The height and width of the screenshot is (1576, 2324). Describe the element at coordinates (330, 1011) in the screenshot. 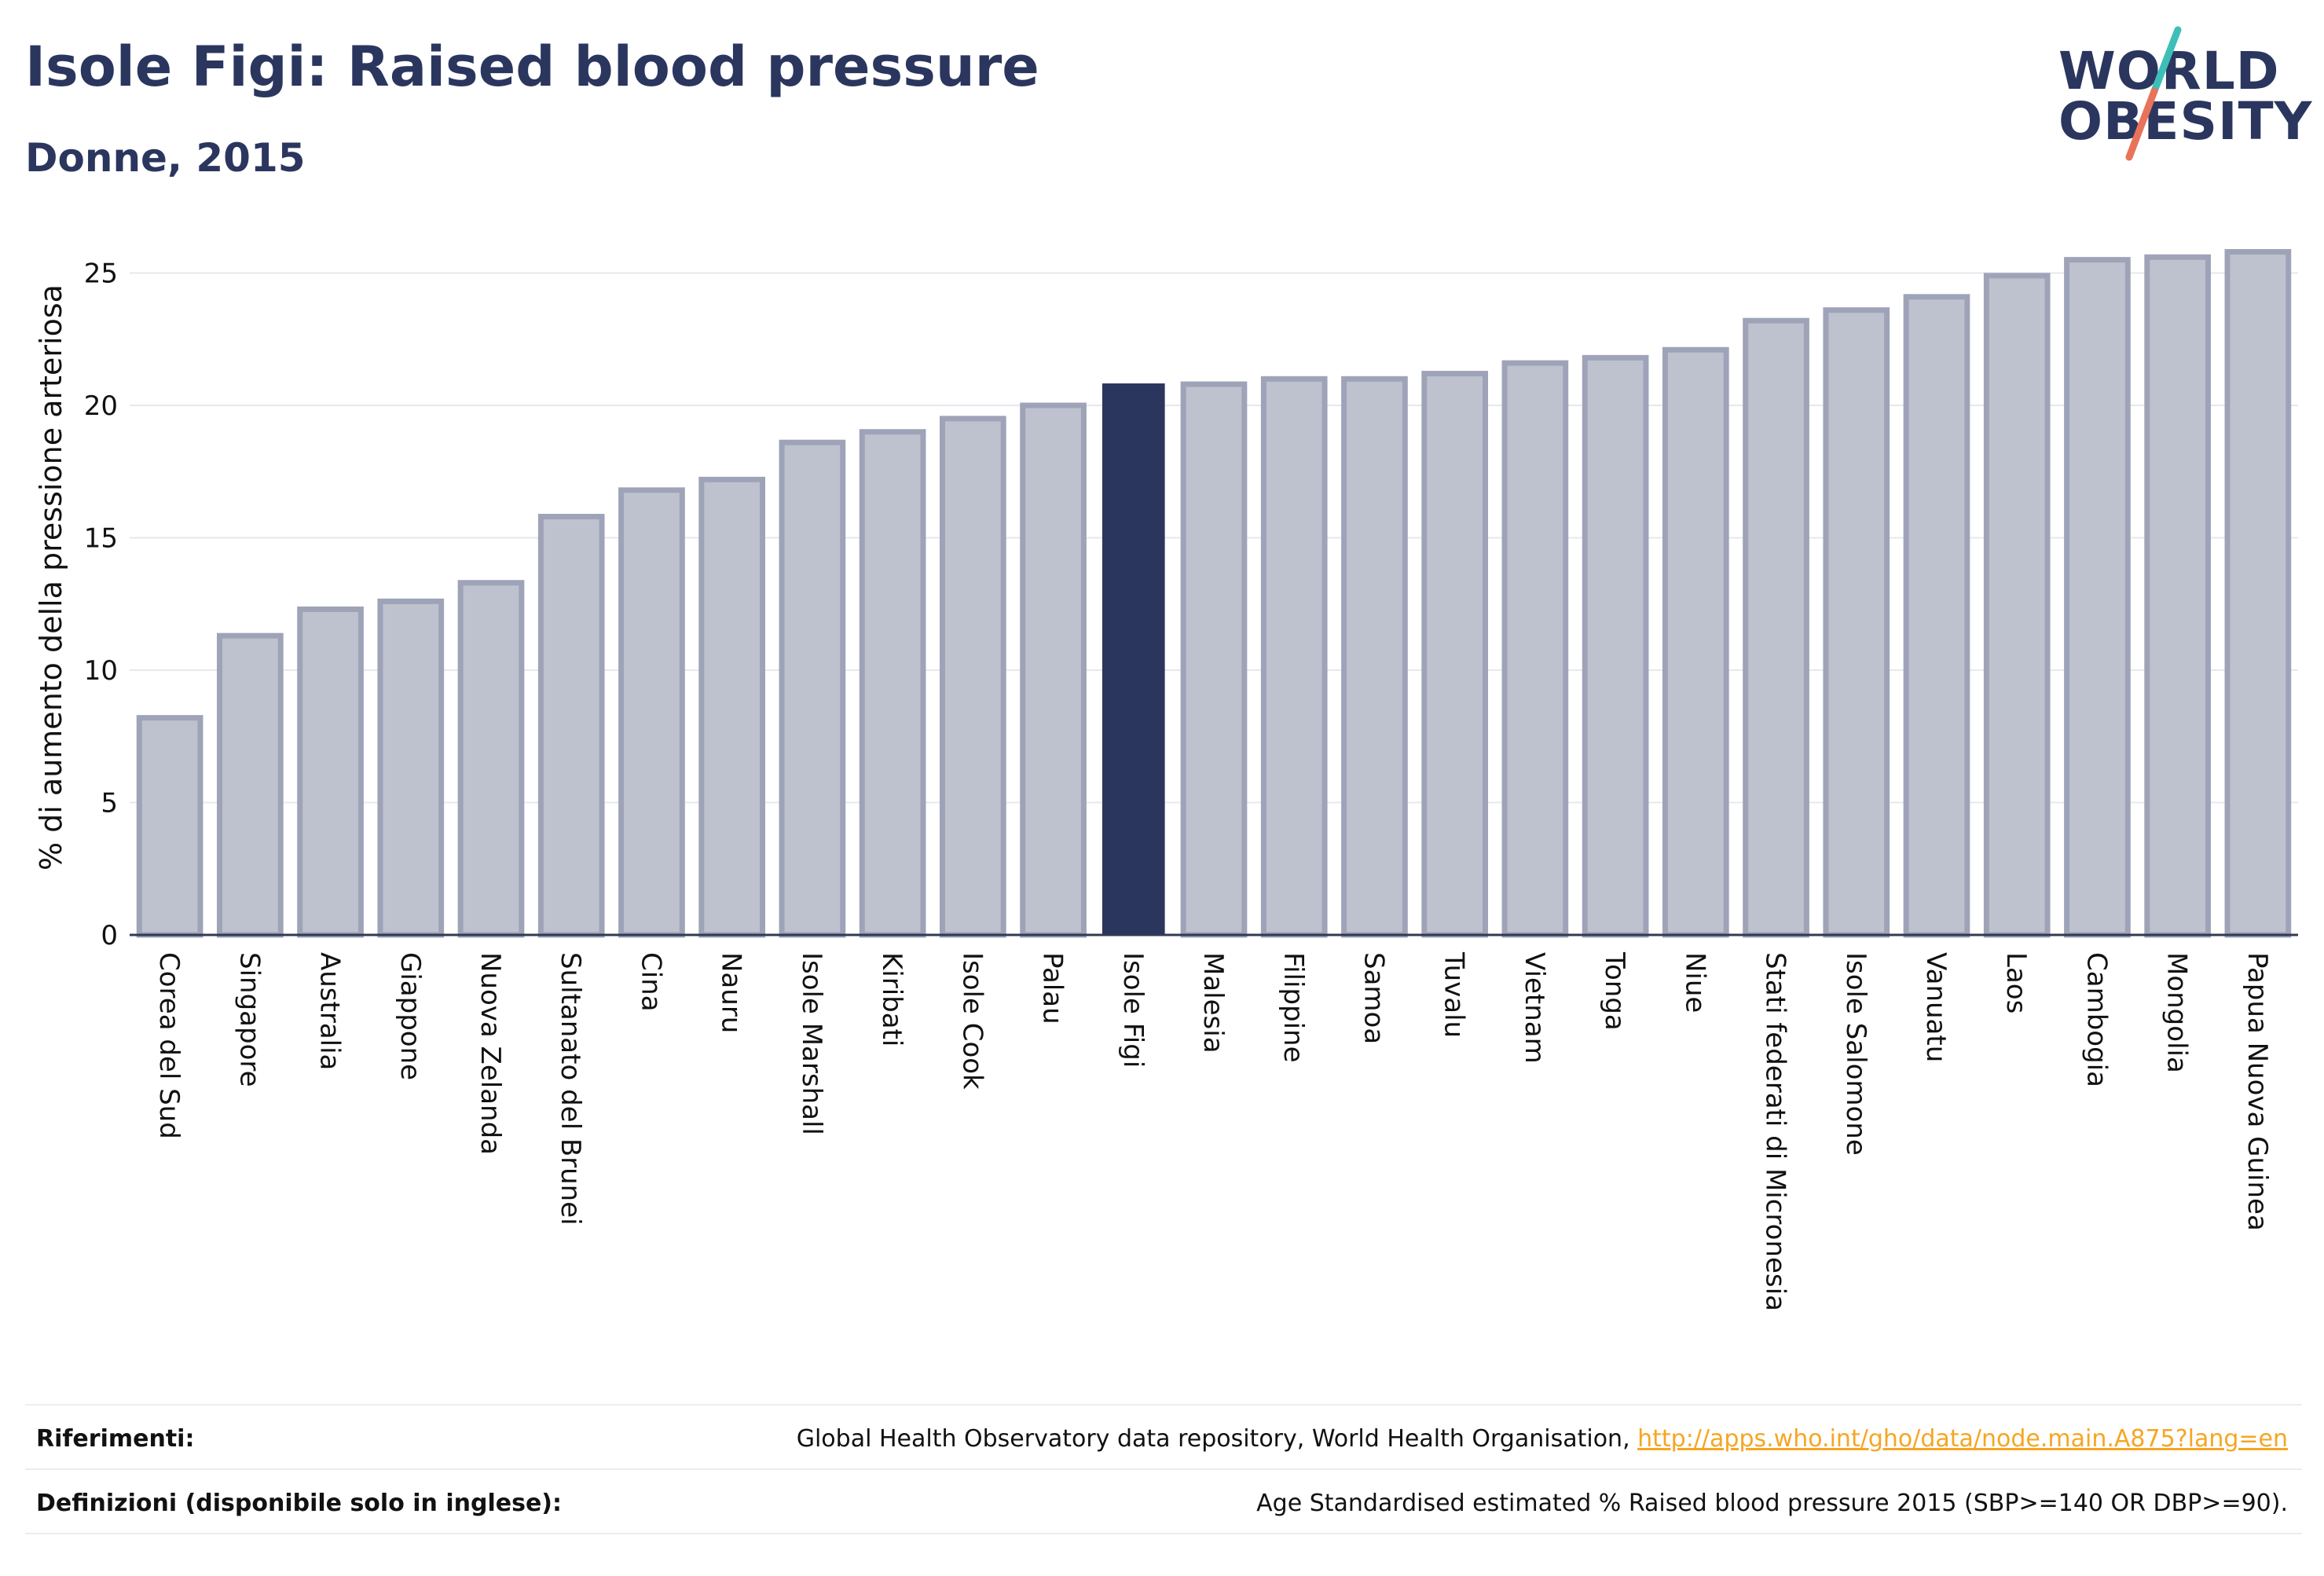

I see `x-tick-label: Australia` at that location.